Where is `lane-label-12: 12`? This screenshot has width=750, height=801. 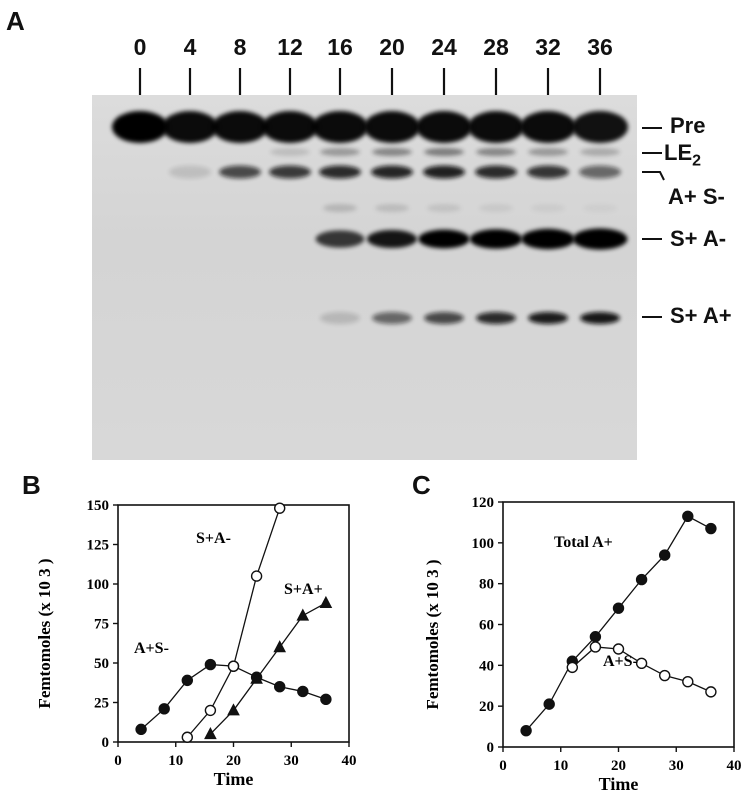
lane-label-12: 12 is located at coordinates (290, 47).